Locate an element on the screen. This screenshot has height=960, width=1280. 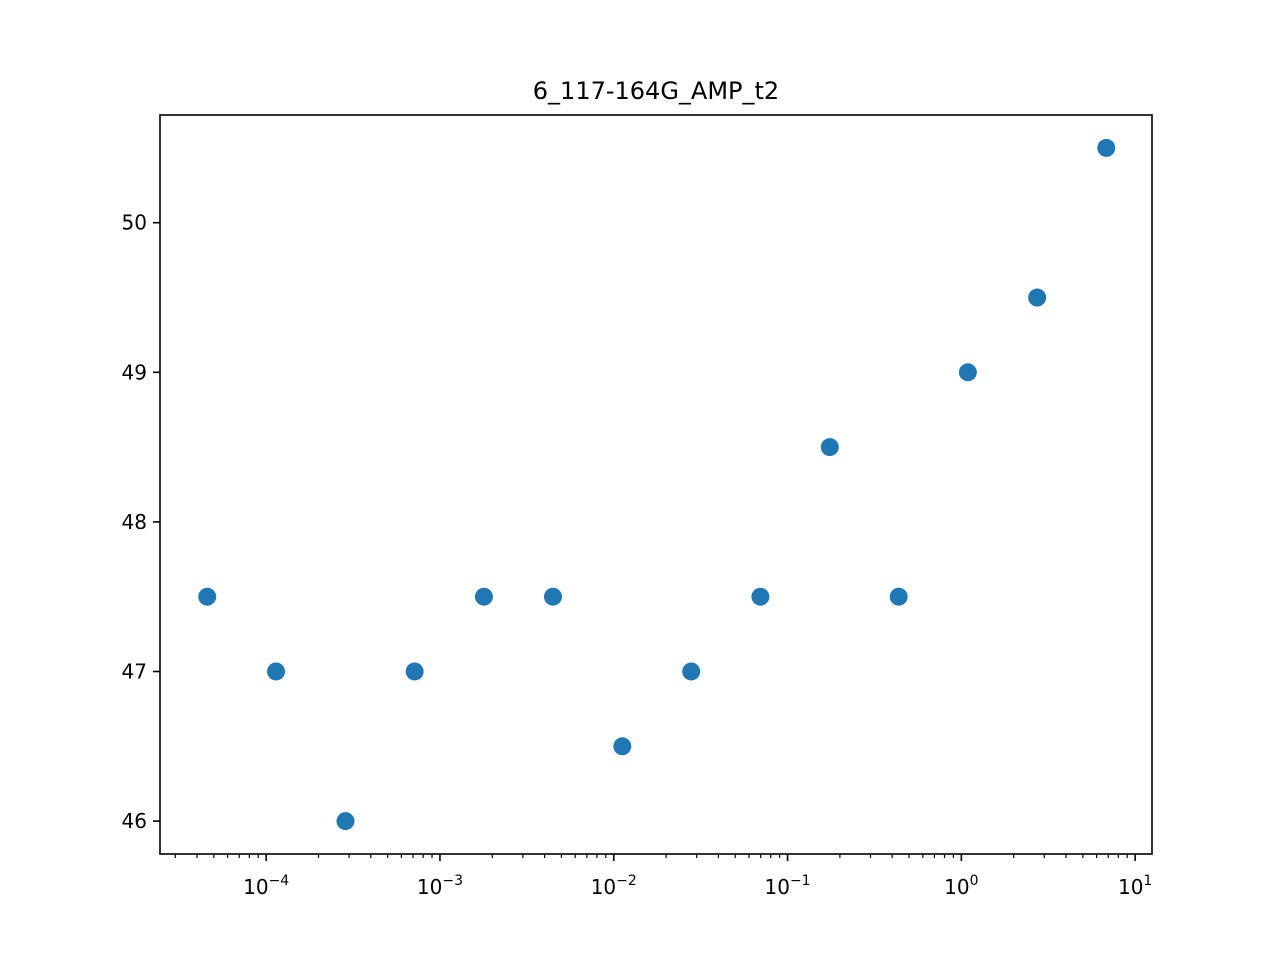
x-tick-label-exponent: 1 is located at coordinates (1147, 881).